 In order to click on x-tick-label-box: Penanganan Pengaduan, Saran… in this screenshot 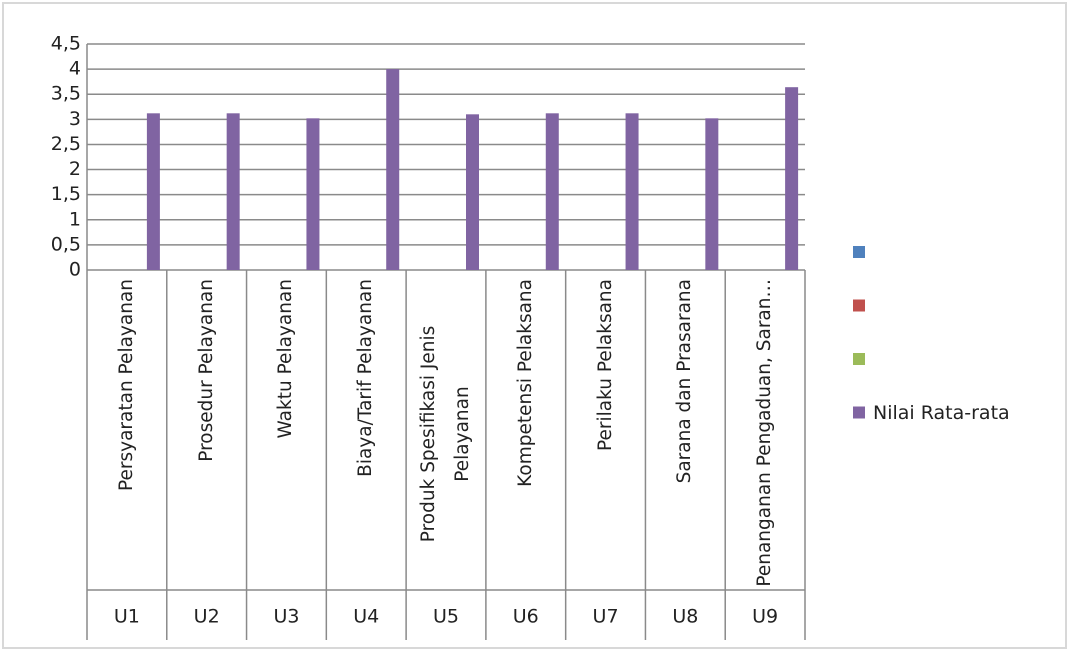, I will do `click(765, 434)`.